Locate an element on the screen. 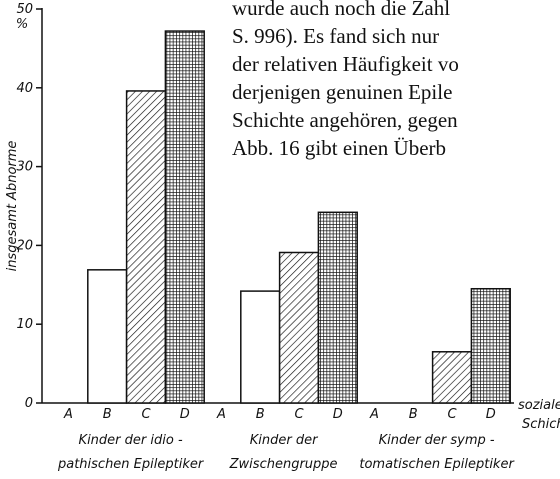 This screenshot has height=479, width=560. body-text: Schichte angehören, gegen is located at coordinates (345, 120).